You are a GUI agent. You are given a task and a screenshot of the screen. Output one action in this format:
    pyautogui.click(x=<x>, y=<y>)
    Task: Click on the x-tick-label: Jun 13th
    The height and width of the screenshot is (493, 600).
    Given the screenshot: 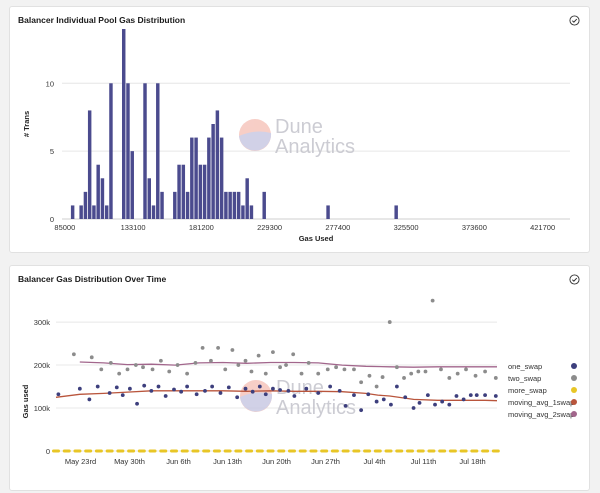 What is the action you would take?
    pyautogui.click(x=227, y=461)
    